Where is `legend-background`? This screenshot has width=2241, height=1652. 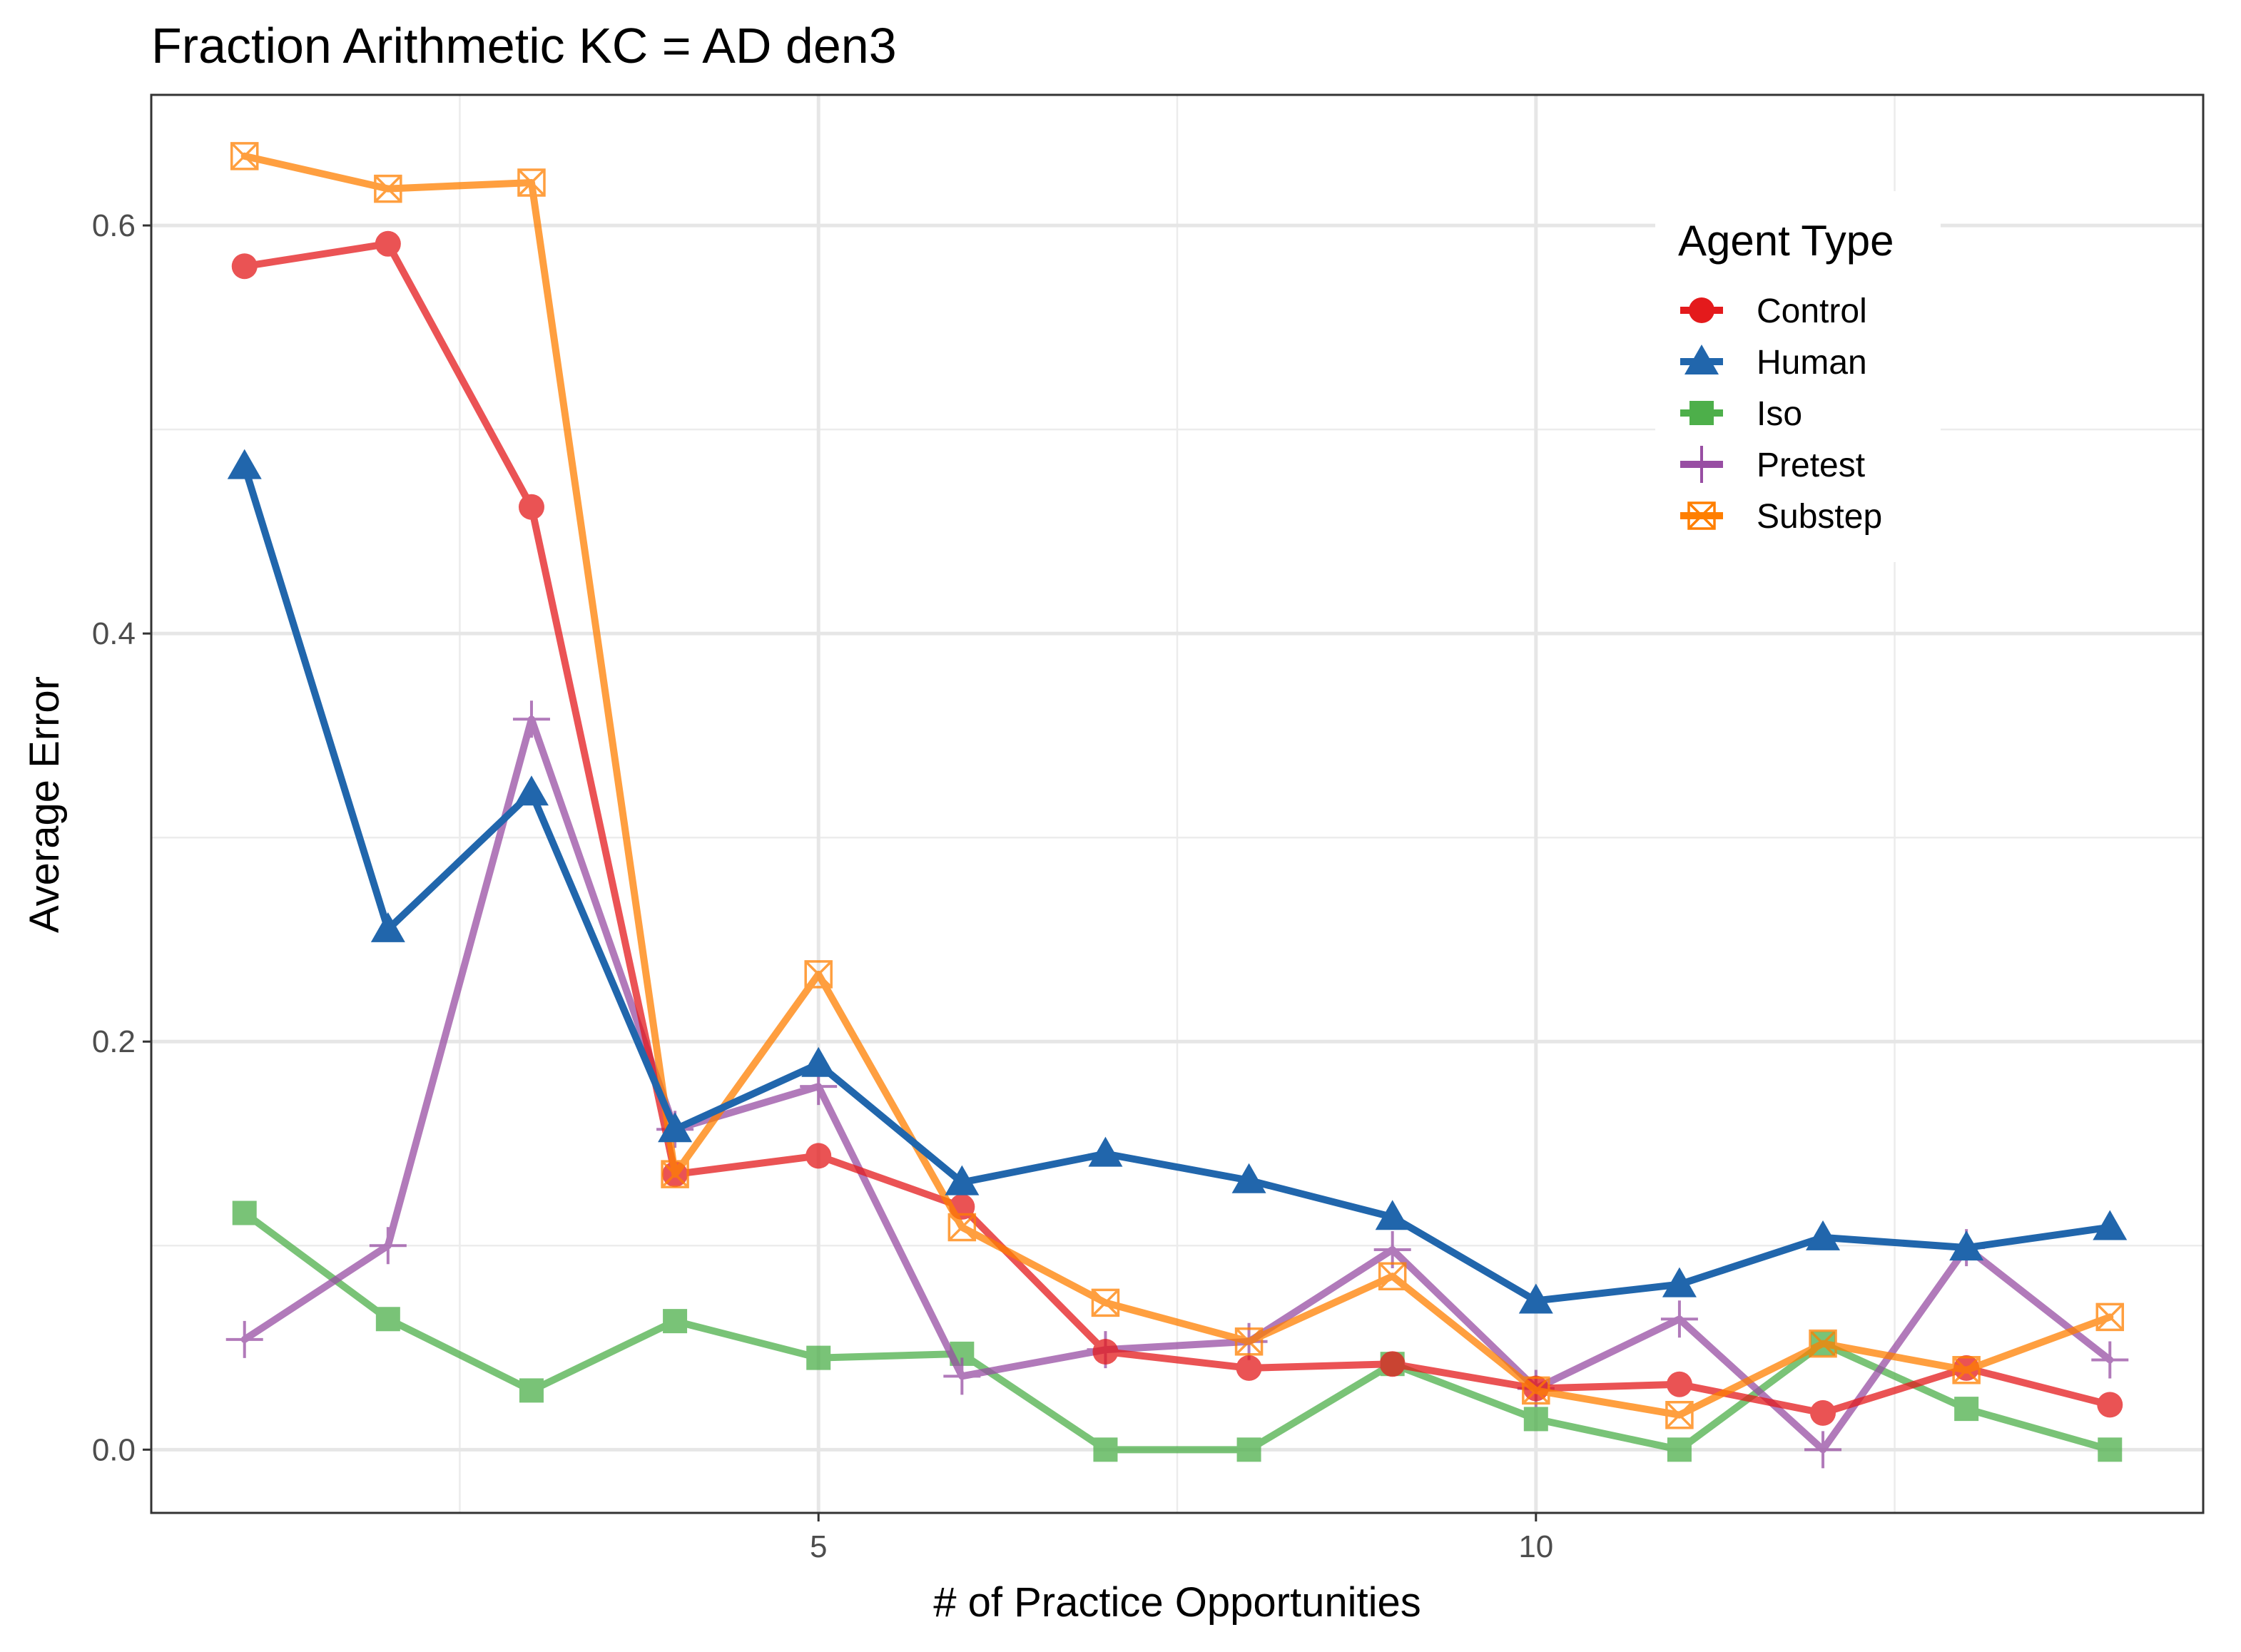
legend-background is located at coordinates (1798, 377).